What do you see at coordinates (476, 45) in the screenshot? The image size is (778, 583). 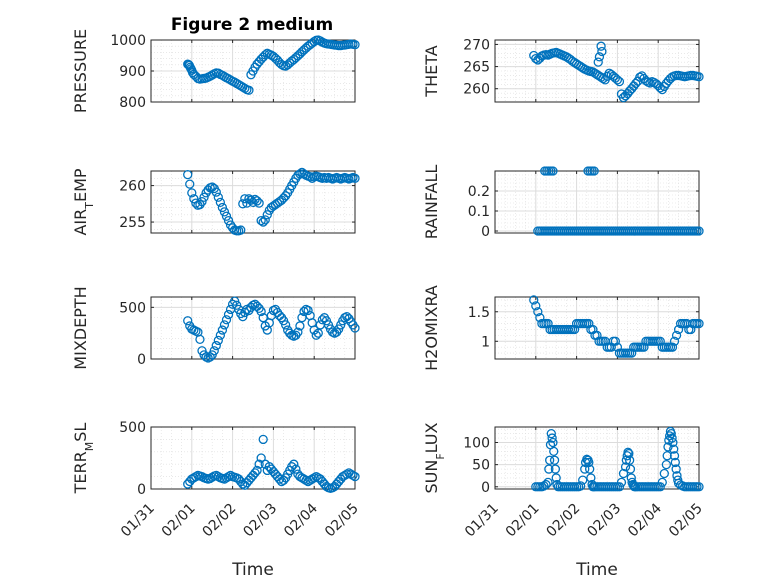 I see `y-tick-label: 270` at bounding box center [476, 45].